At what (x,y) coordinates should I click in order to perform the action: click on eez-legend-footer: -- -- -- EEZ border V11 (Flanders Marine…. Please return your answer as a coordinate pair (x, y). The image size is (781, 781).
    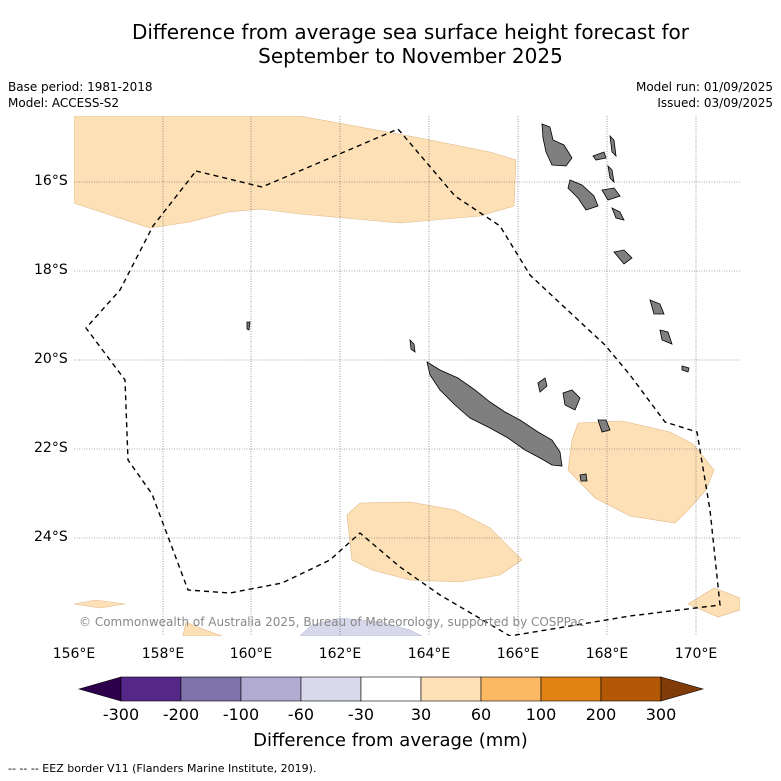
    Looking at the image, I should click on (162, 768).